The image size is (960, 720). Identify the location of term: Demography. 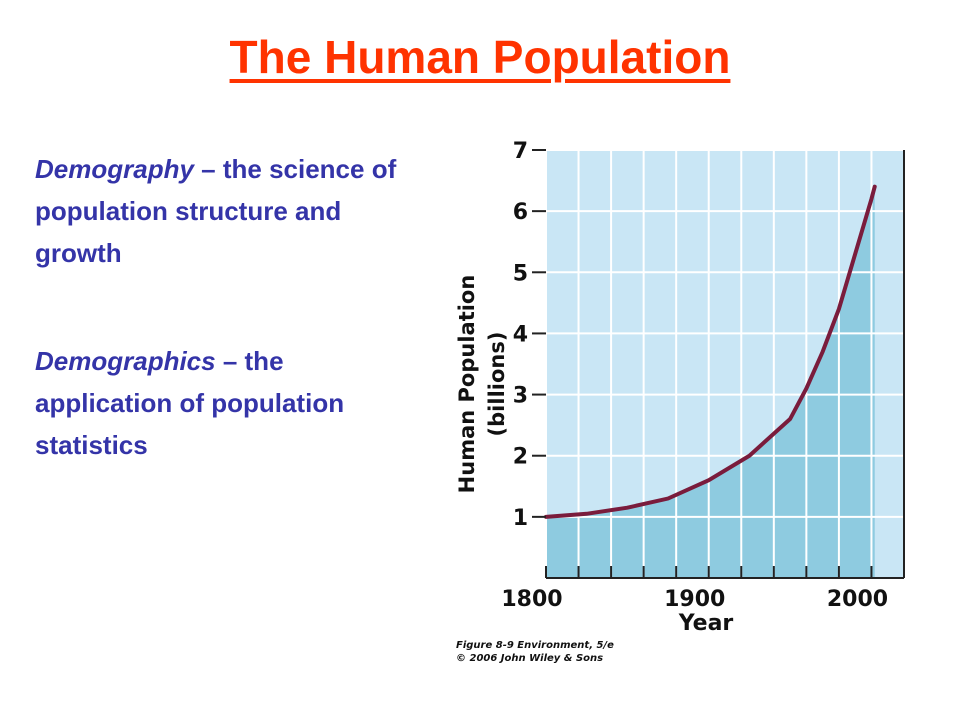
(114, 169).